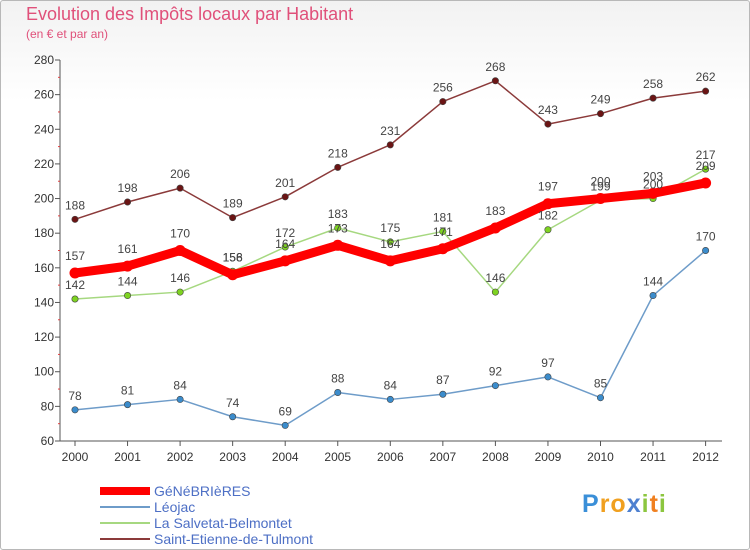  Describe the element at coordinates (180, 385) in the screenshot. I see `data-label: 84` at that location.